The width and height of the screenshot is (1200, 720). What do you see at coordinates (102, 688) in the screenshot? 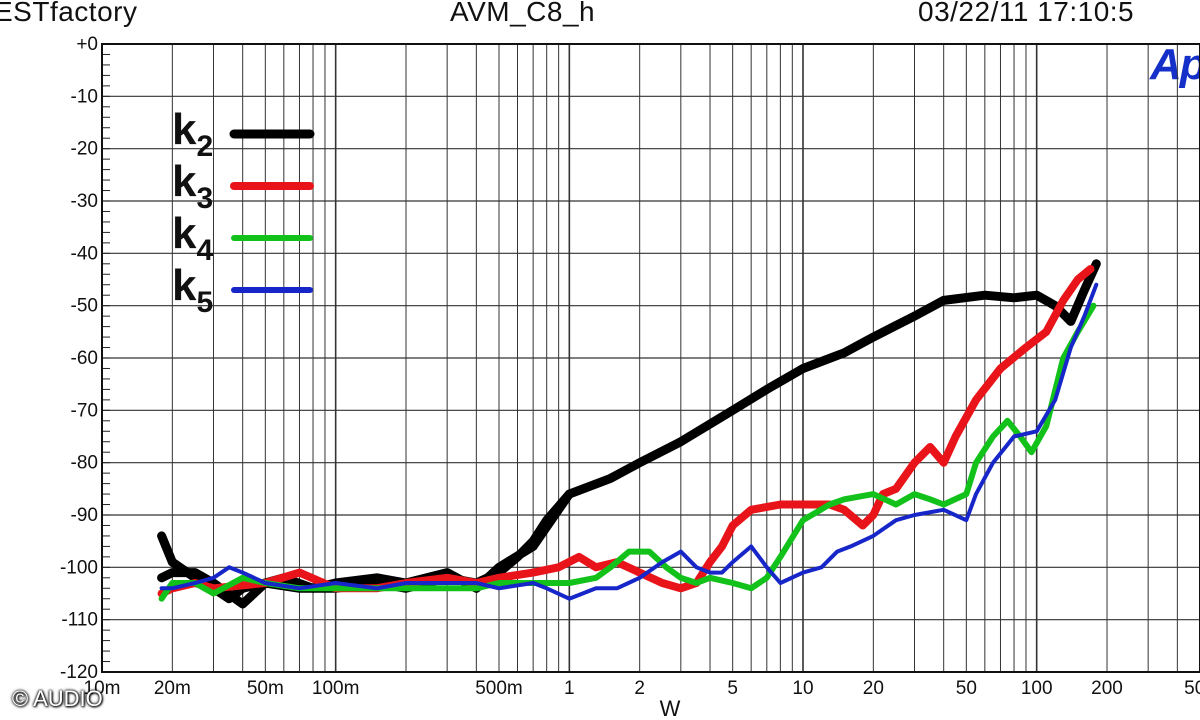
I see `x-tick-label: 10m` at bounding box center [102, 688].